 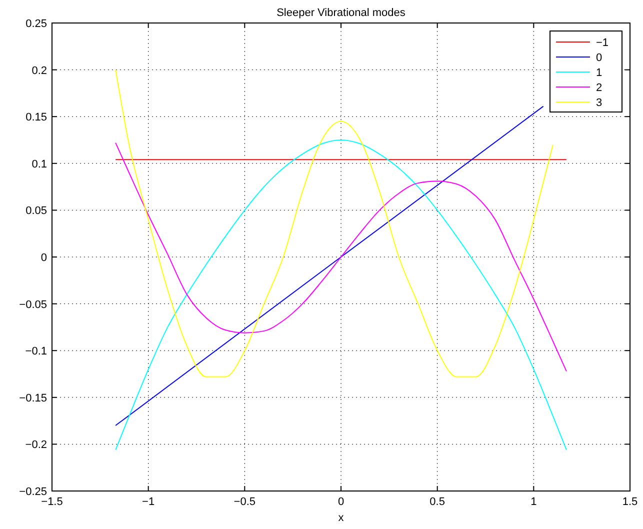 What do you see at coordinates (599, 103) in the screenshot?
I see `legend-label: 3` at bounding box center [599, 103].